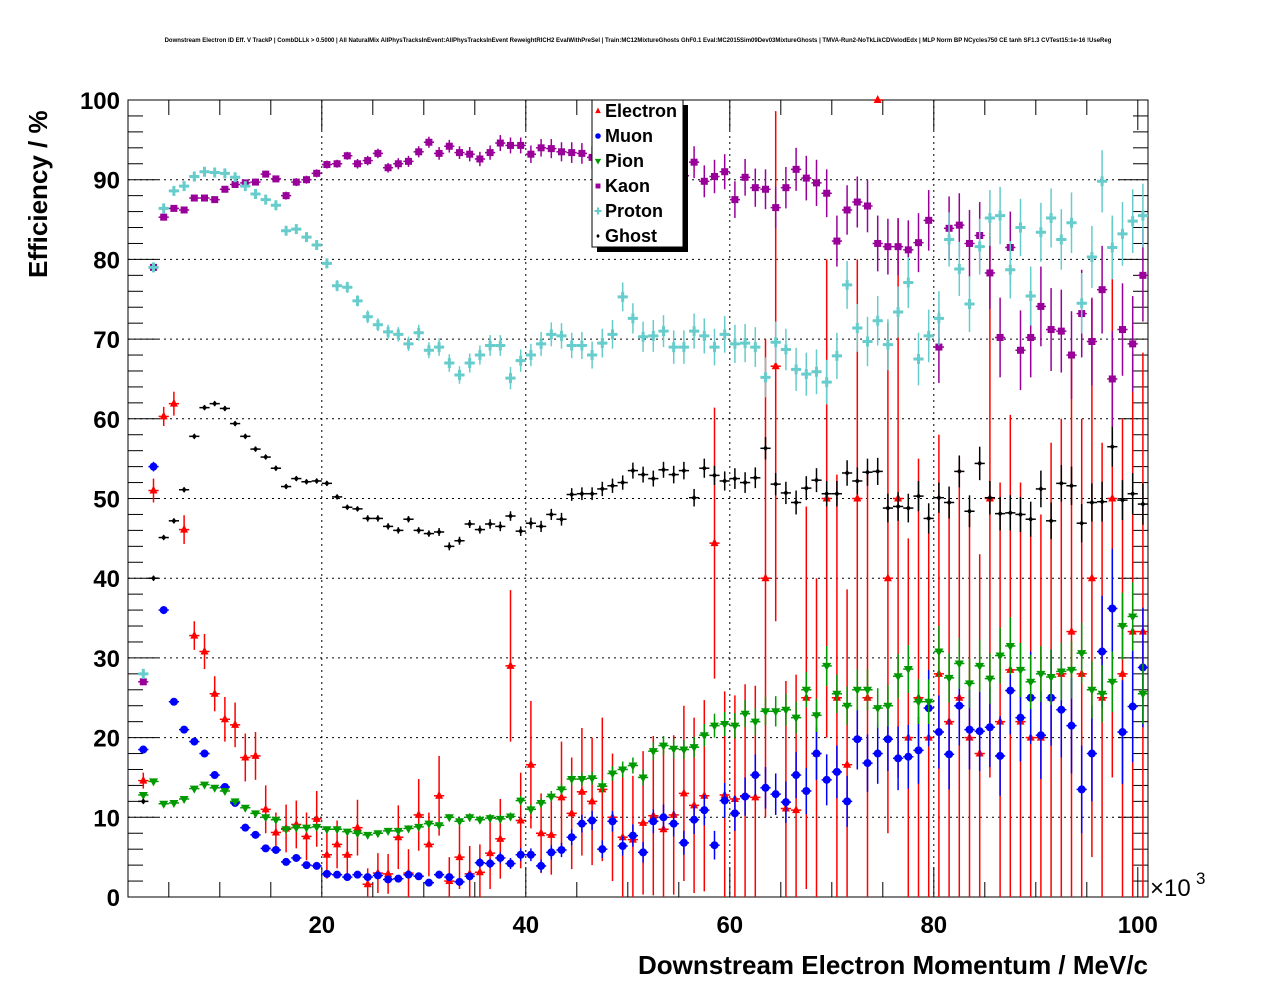 This screenshot has width=1276, height=996. Describe the element at coordinates (641, 111) in the screenshot. I see `legend-label: Electron` at that location.